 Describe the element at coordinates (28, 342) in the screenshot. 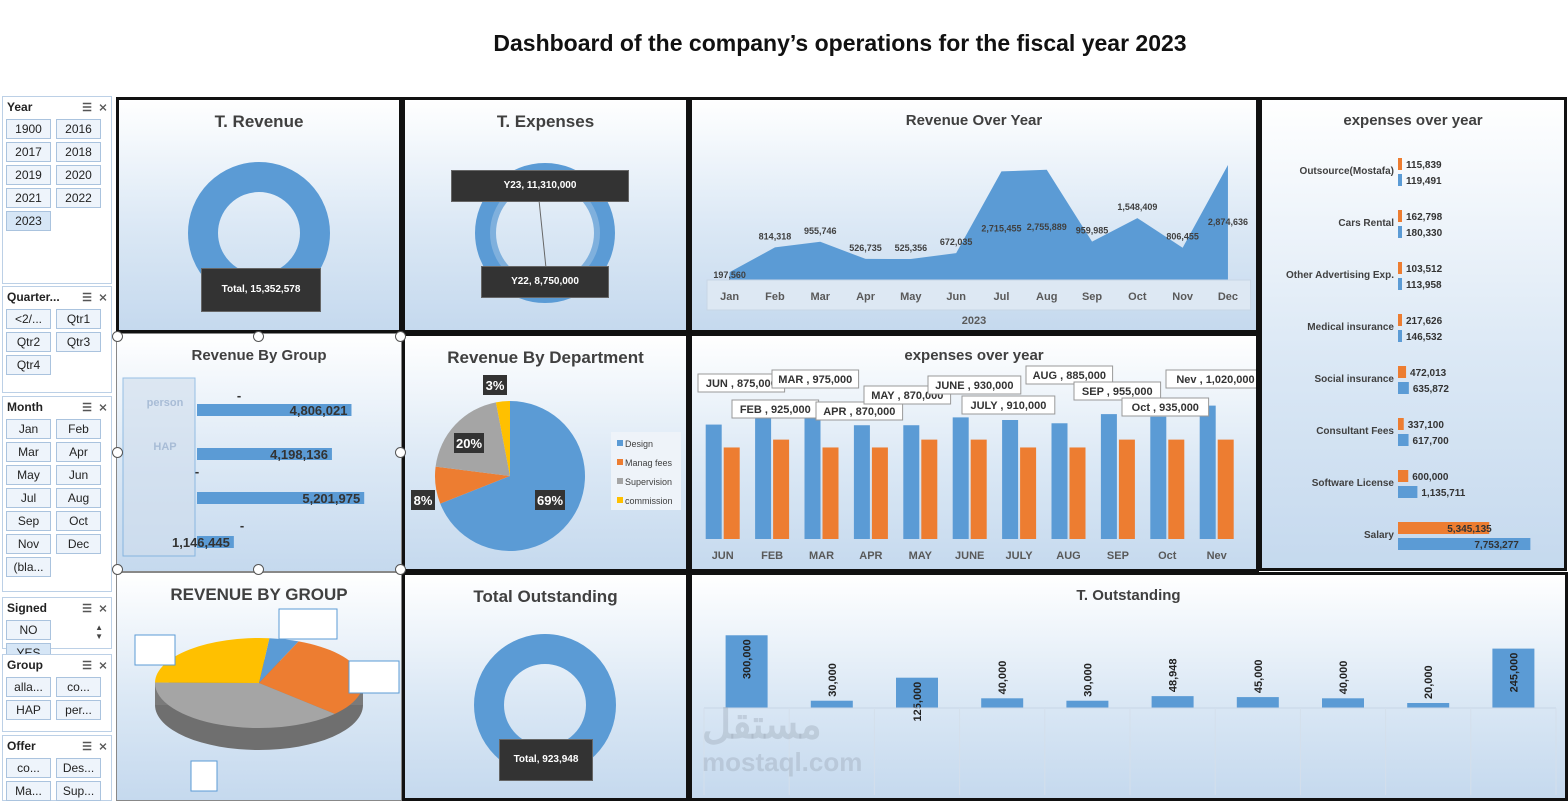

I see `quarter-slicer-item: Qtr2` at that location.